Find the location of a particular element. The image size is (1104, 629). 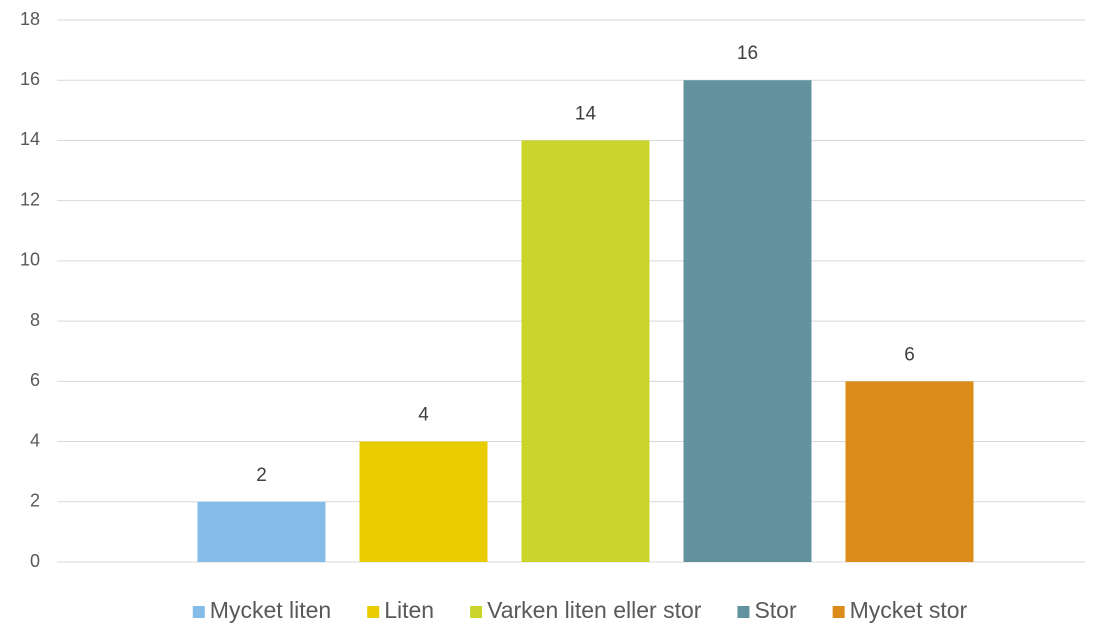

legend-label: Mycket stor is located at coordinates (909, 610).